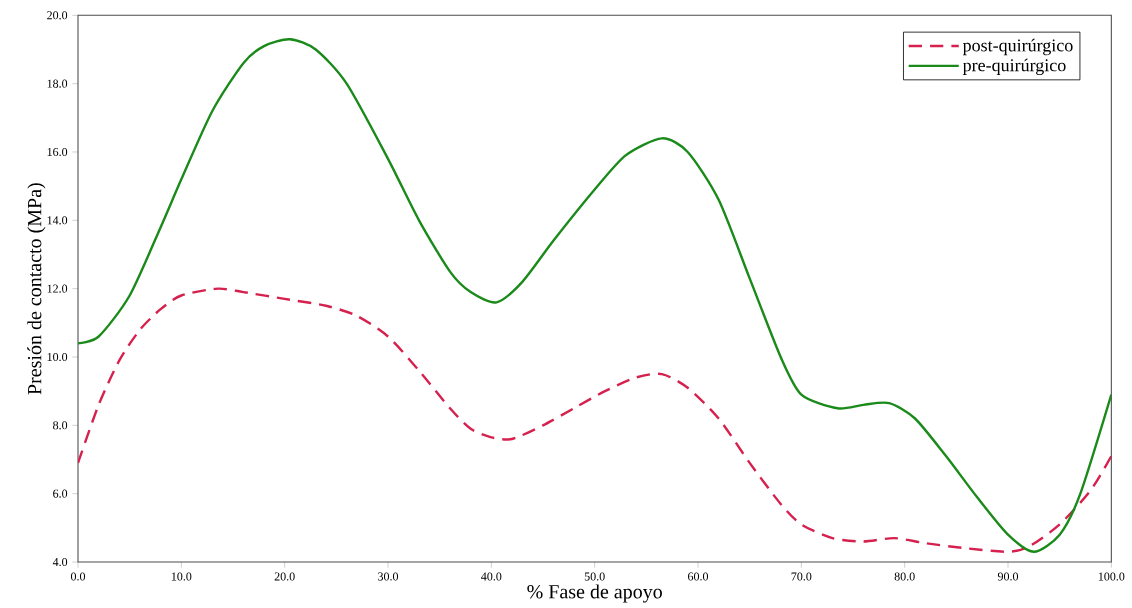 This screenshot has height=608, width=1132. I want to click on x-axis-title: % Fase de apoyo, so click(594, 593).